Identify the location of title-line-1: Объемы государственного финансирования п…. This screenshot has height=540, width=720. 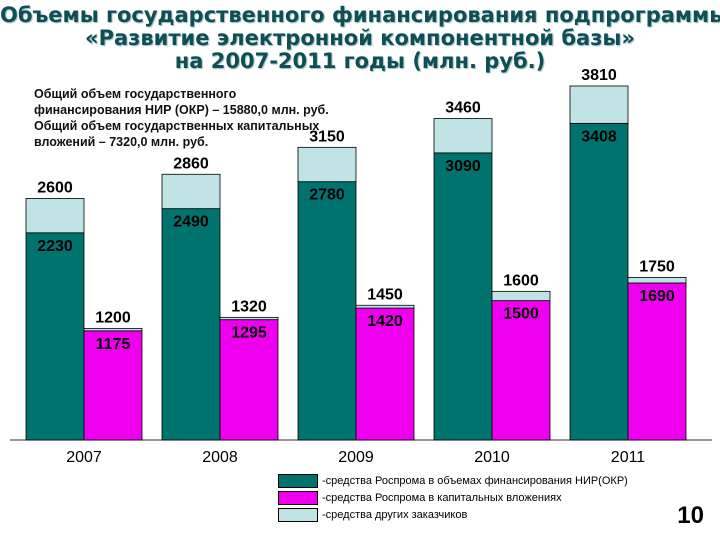
(360, 15).